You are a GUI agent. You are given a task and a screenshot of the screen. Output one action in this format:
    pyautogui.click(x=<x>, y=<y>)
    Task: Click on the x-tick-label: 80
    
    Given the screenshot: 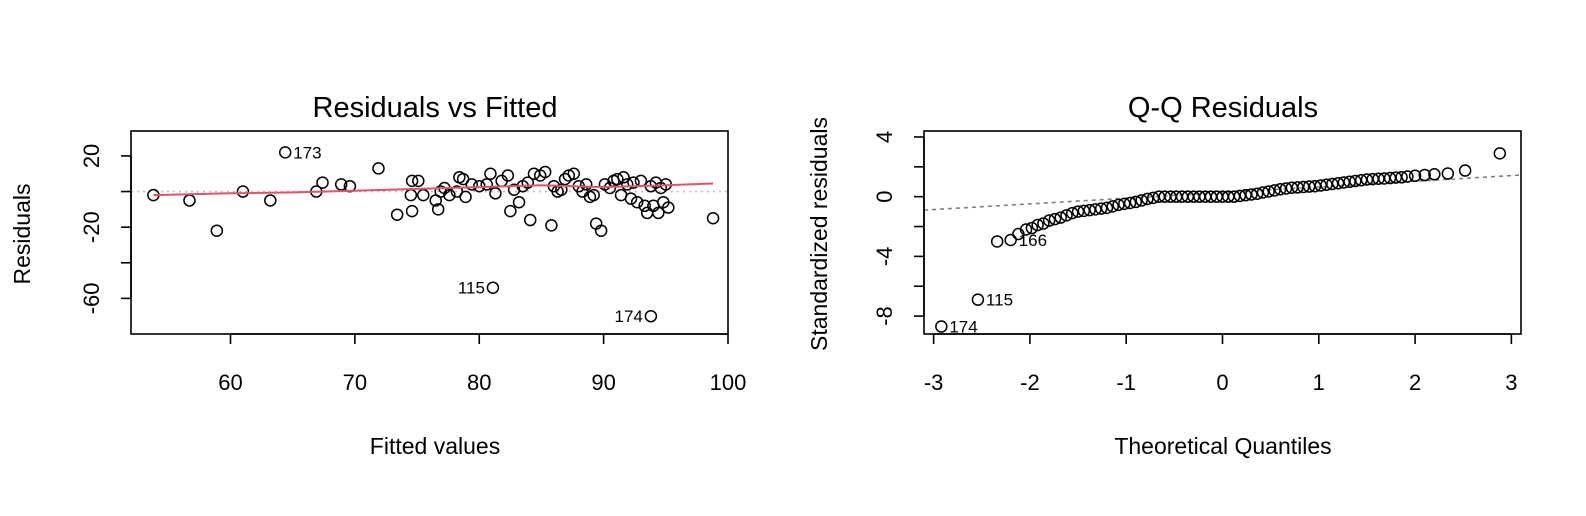 What is the action you would take?
    pyautogui.click(x=479, y=382)
    